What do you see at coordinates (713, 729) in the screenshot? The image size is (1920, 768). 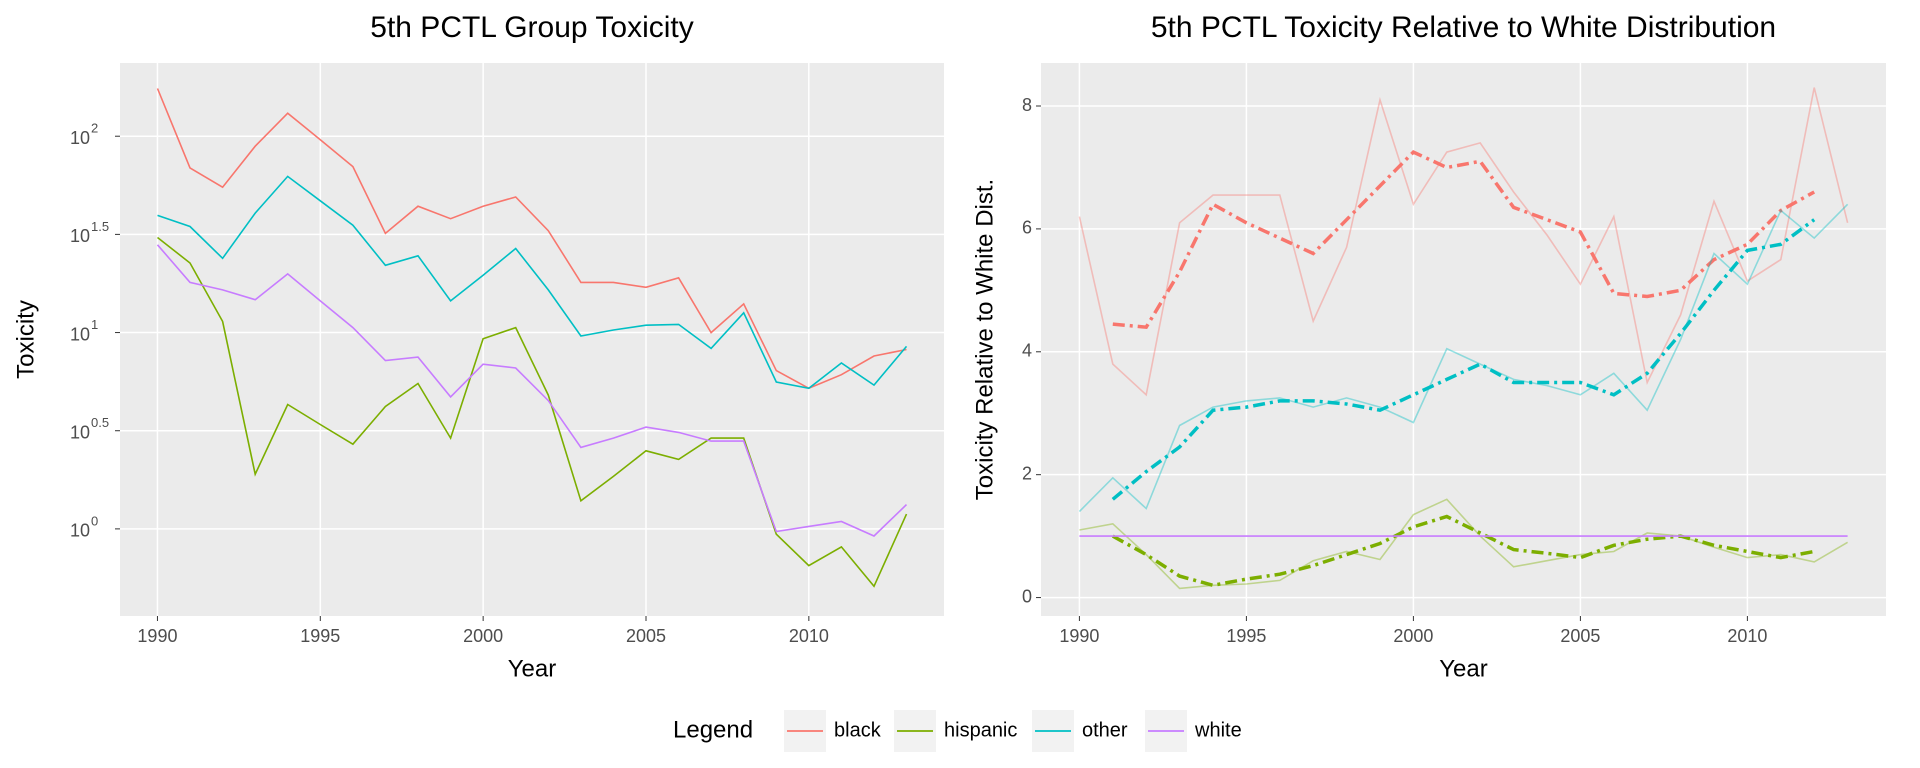 I see `legend-title: Legend` at bounding box center [713, 729].